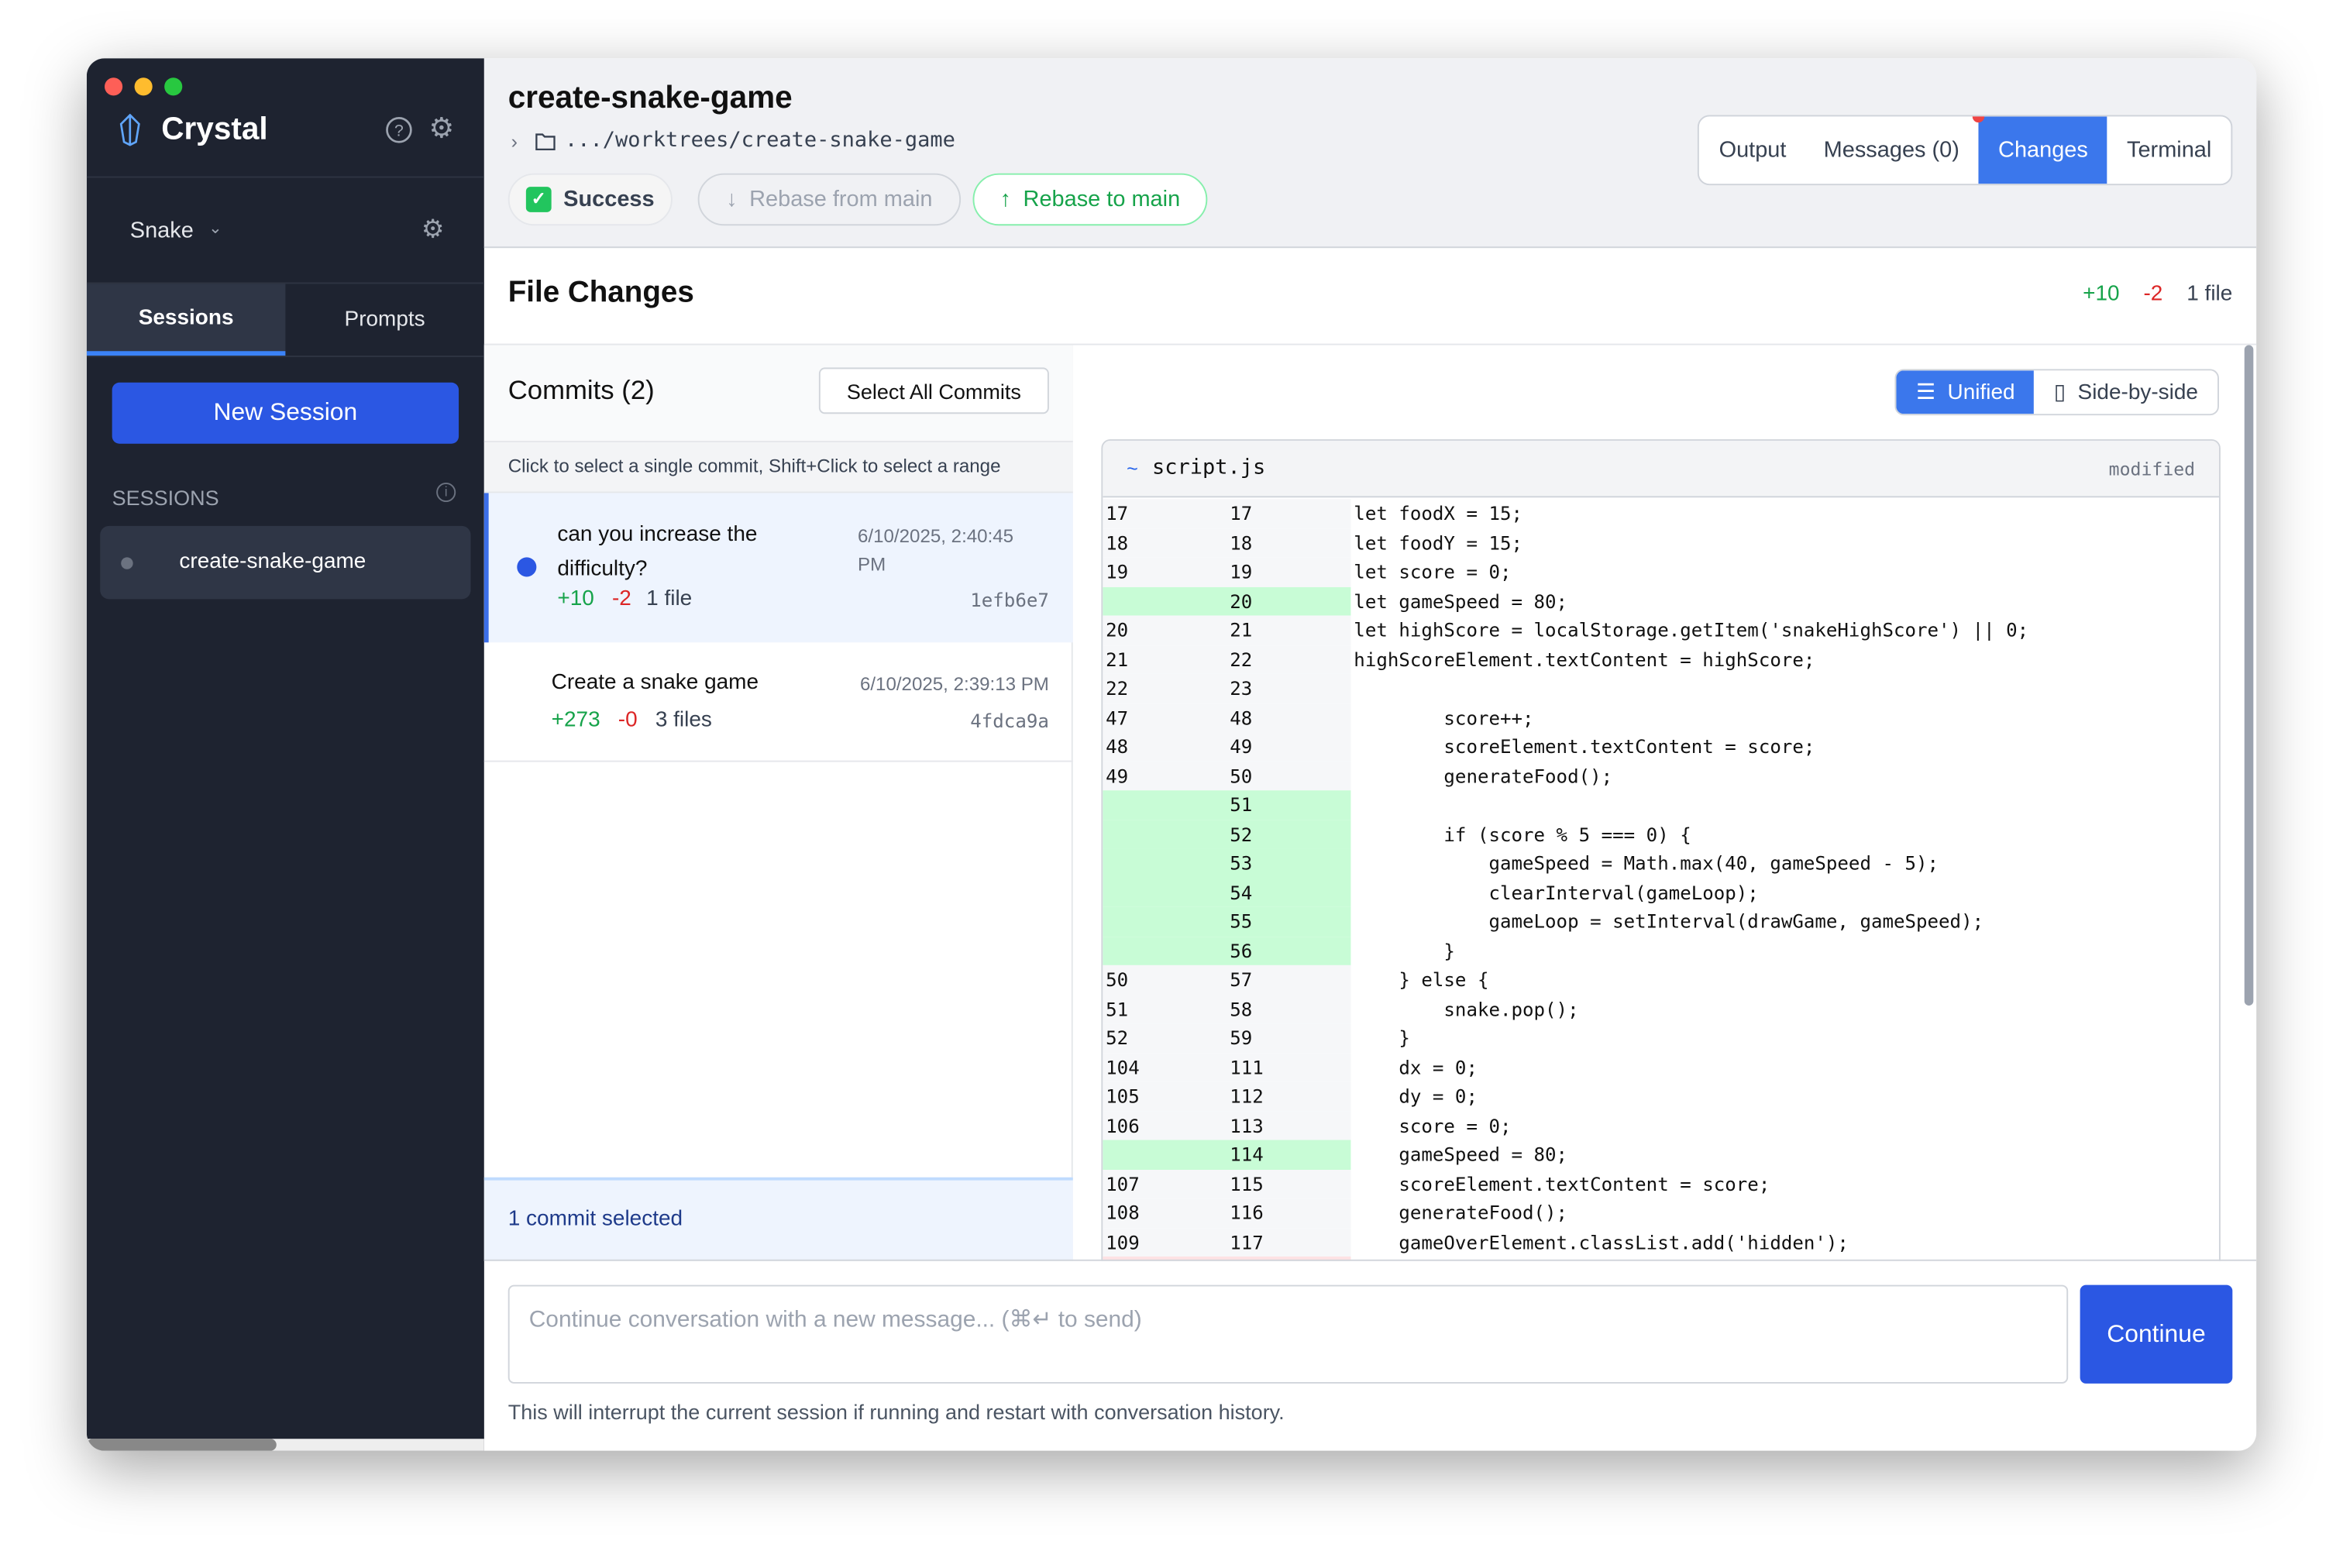  Describe the element at coordinates (1965, 392) in the screenshot. I see `unified-view-button: ☰ Unified` at that location.